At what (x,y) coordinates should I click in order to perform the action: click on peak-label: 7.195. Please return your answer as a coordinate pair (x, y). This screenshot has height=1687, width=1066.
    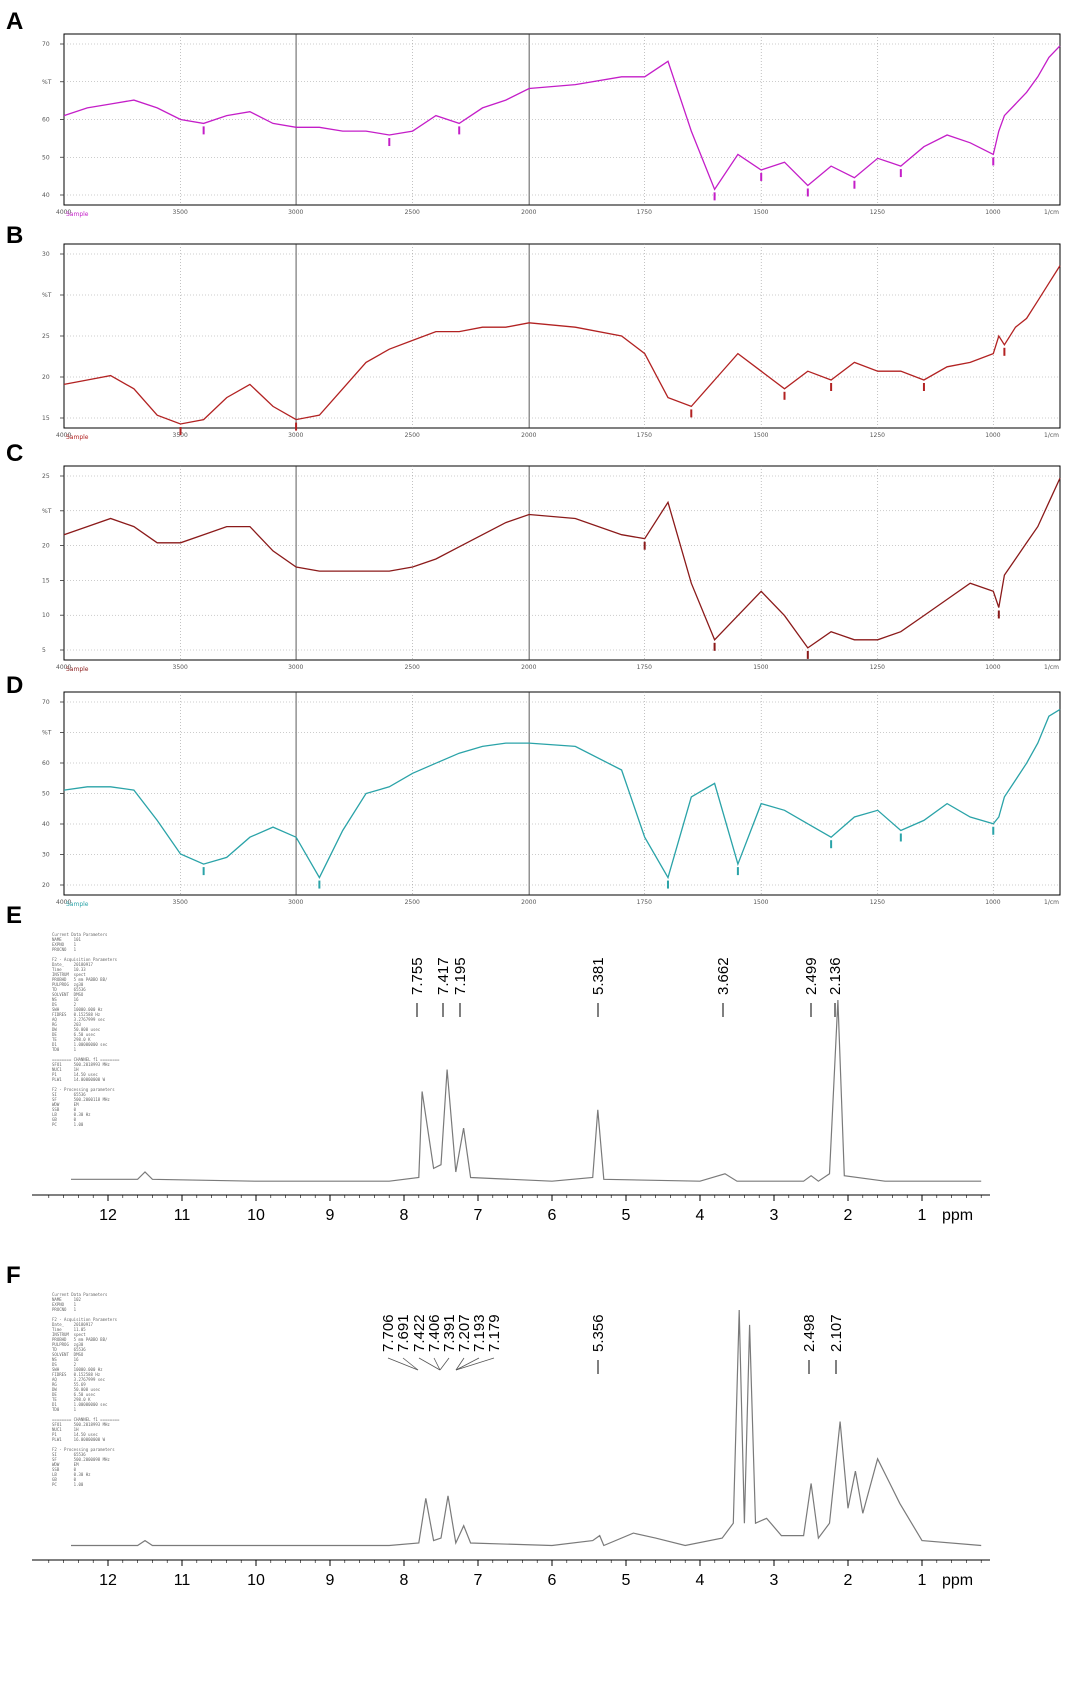
    Looking at the image, I should click on (460, 976).